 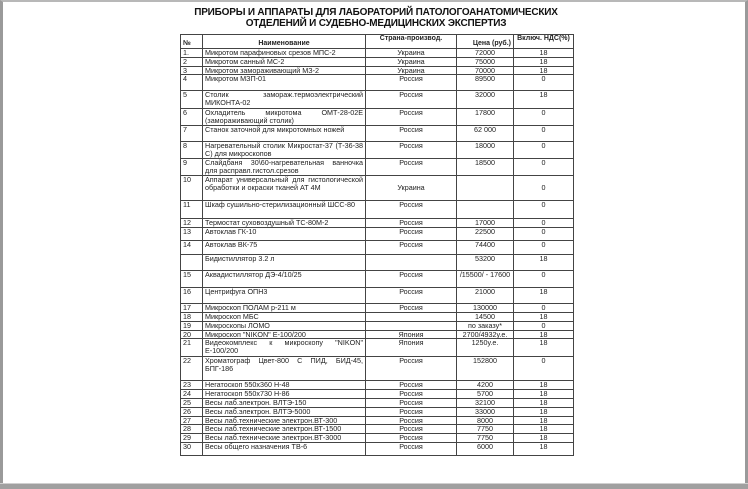 What do you see at coordinates (191, 334) in the screenshot?
I see `row-num: 20` at bounding box center [191, 334].